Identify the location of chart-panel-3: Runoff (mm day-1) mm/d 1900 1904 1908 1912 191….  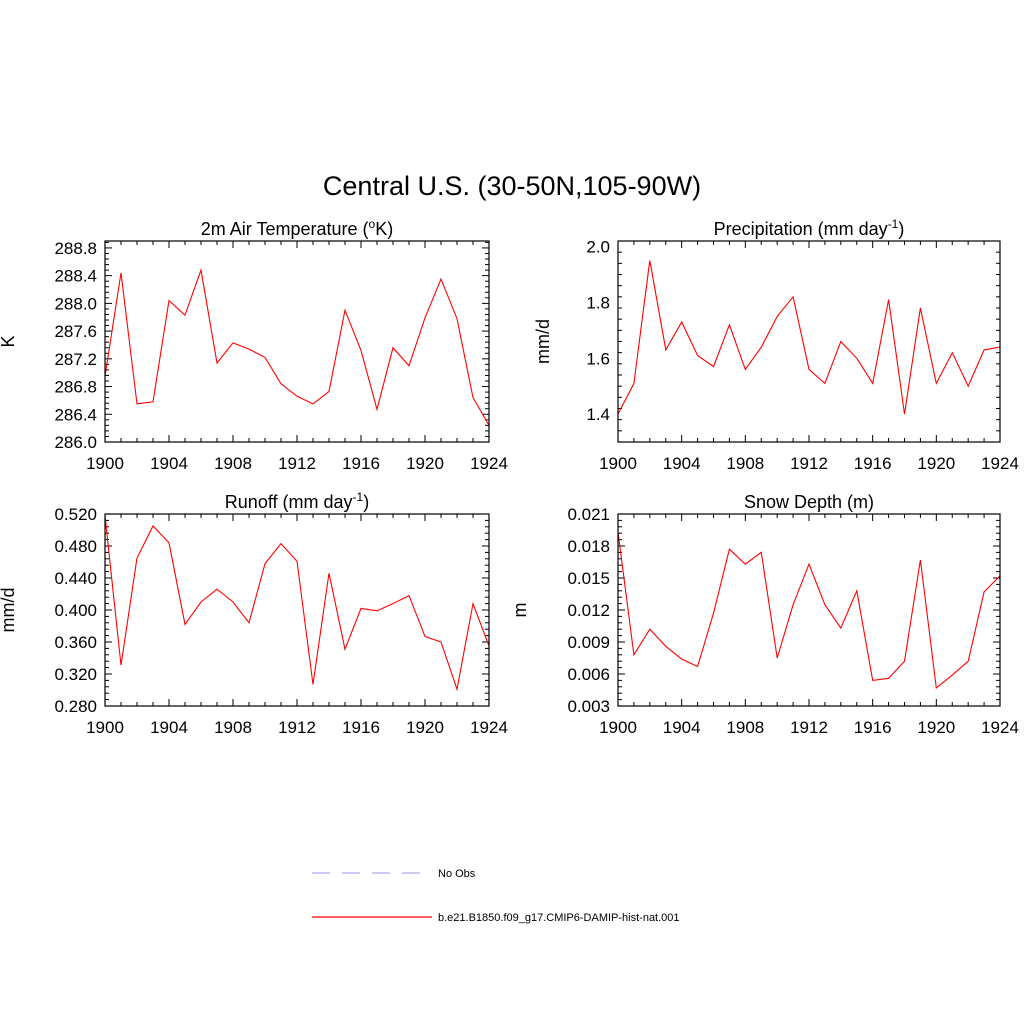
(254, 613).